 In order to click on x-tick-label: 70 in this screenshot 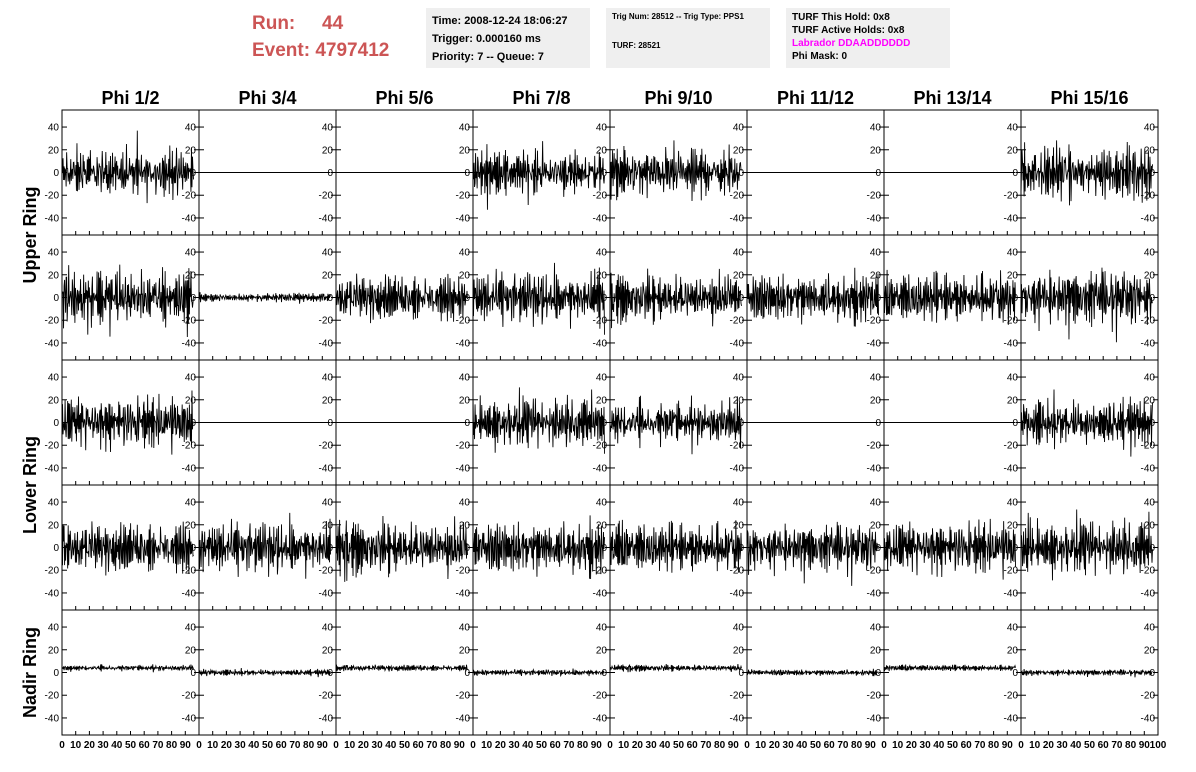, I will do `click(569, 745)`.